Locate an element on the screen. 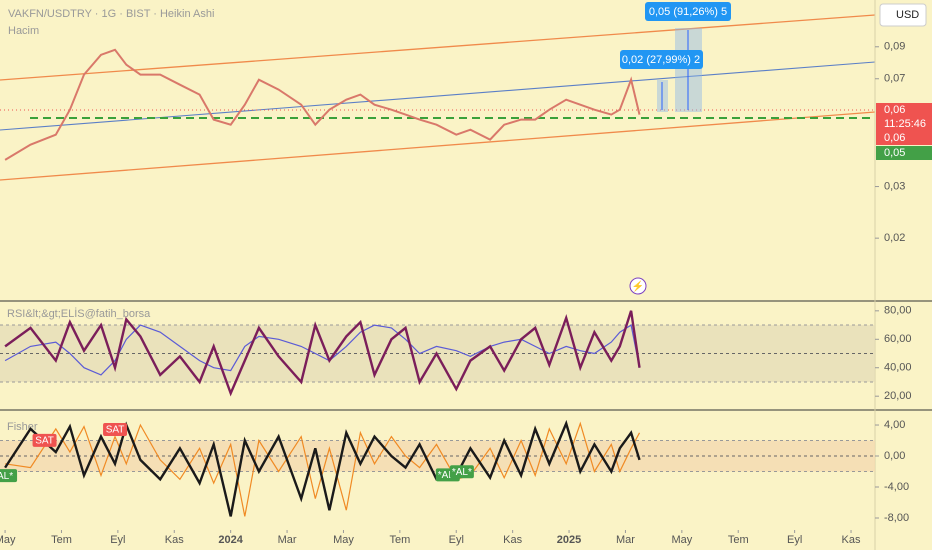 Image resolution: width=932 pixels, height=550 pixels. y-tick-label: -8,00 is located at coordinates (896, 518).